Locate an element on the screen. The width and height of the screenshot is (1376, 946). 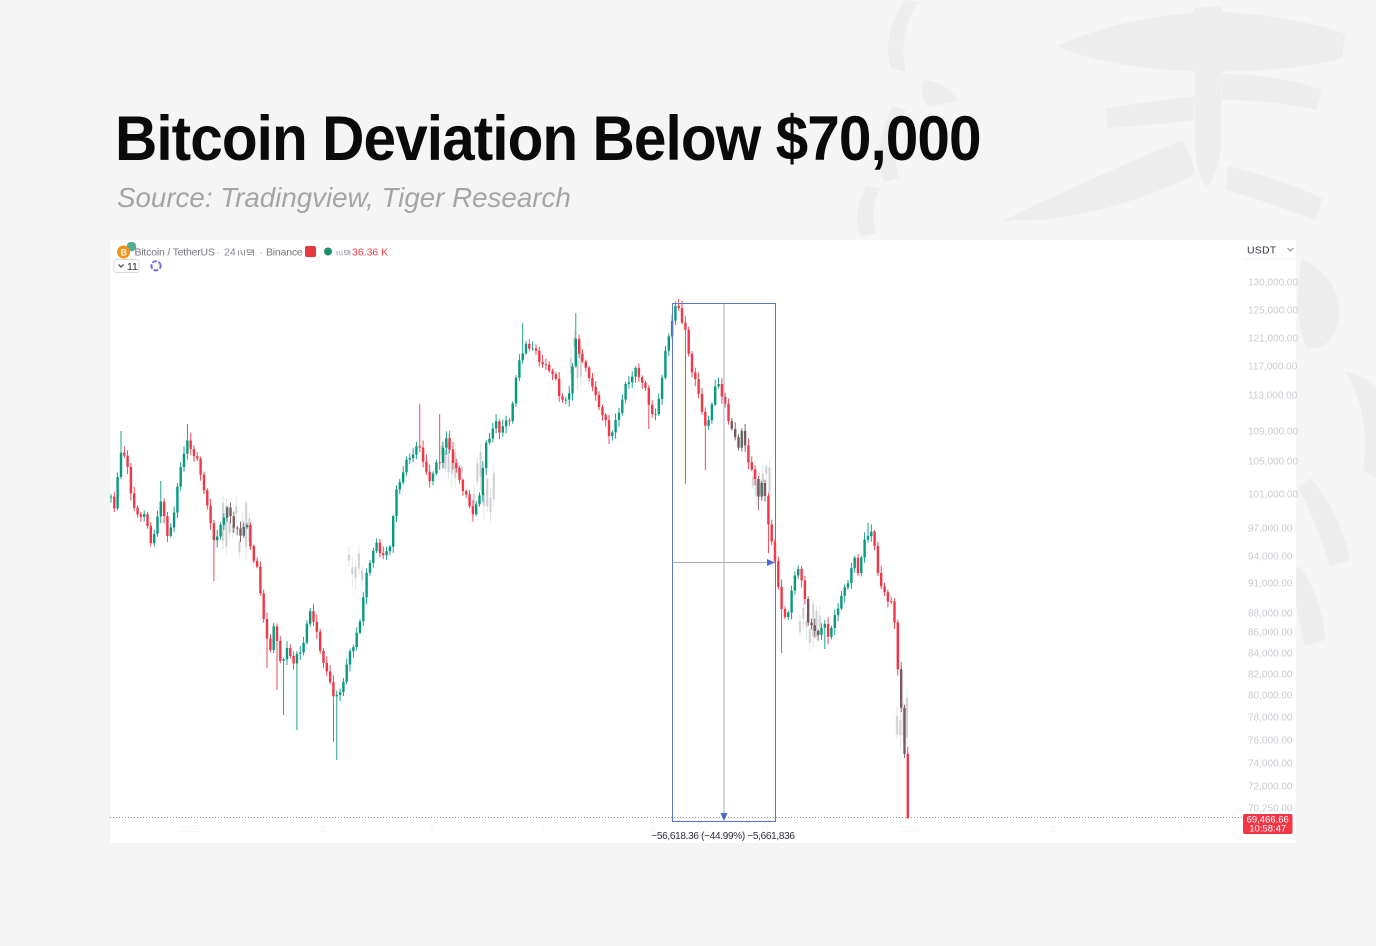
svg-text: 7 is located at coordinates (542, 829).